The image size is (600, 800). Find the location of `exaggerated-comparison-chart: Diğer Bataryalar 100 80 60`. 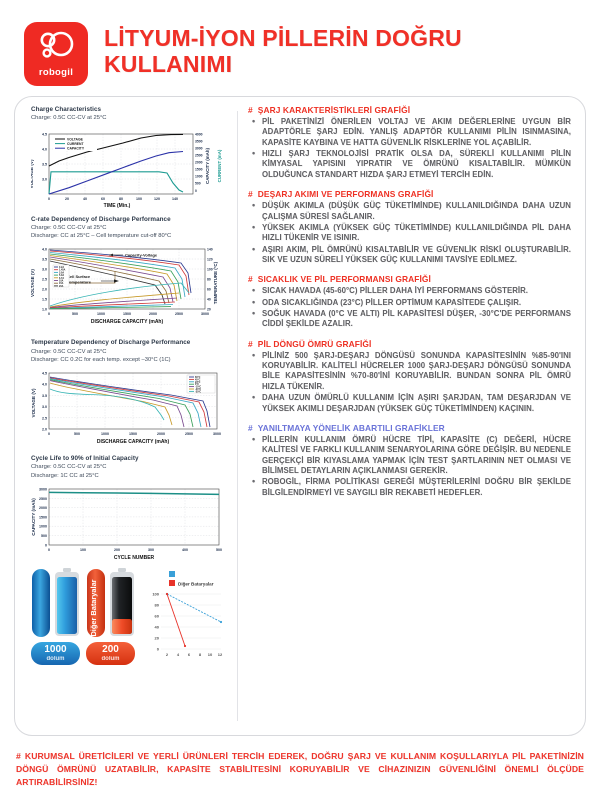

exaggerated-comparison-chart: Diğer Bataryalar 100 80 60 is located at coordinates (185, 616).